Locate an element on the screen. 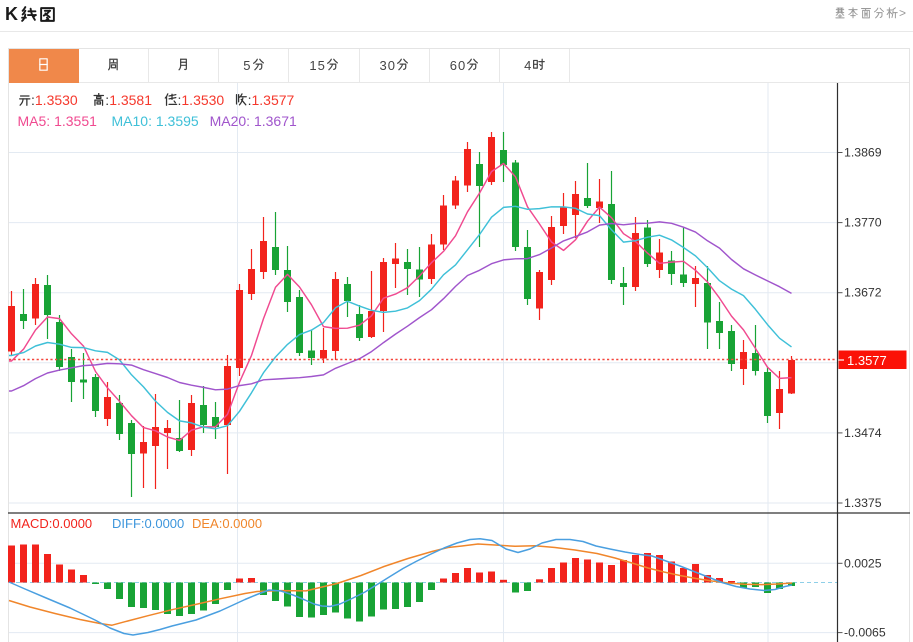 This screenshot has width=913, height=642. svg-text: 0.0025 is located at coordinates (863, 563).